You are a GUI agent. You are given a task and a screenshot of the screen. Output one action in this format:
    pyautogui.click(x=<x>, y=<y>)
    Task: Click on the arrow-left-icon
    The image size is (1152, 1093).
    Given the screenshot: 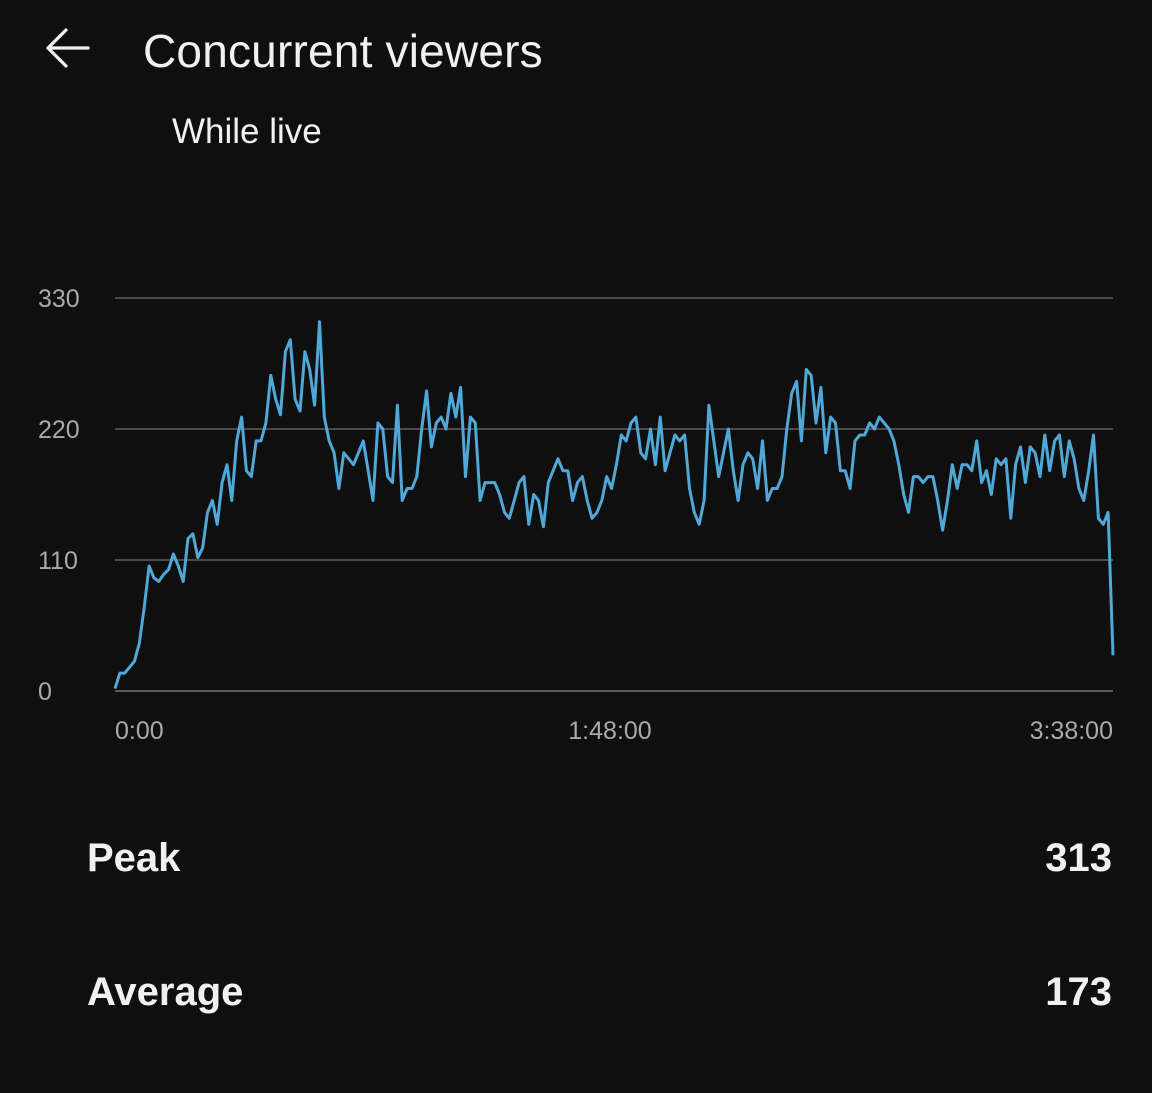 What is the action you would take?
    pyautogui.click(x=68, y=48)
    